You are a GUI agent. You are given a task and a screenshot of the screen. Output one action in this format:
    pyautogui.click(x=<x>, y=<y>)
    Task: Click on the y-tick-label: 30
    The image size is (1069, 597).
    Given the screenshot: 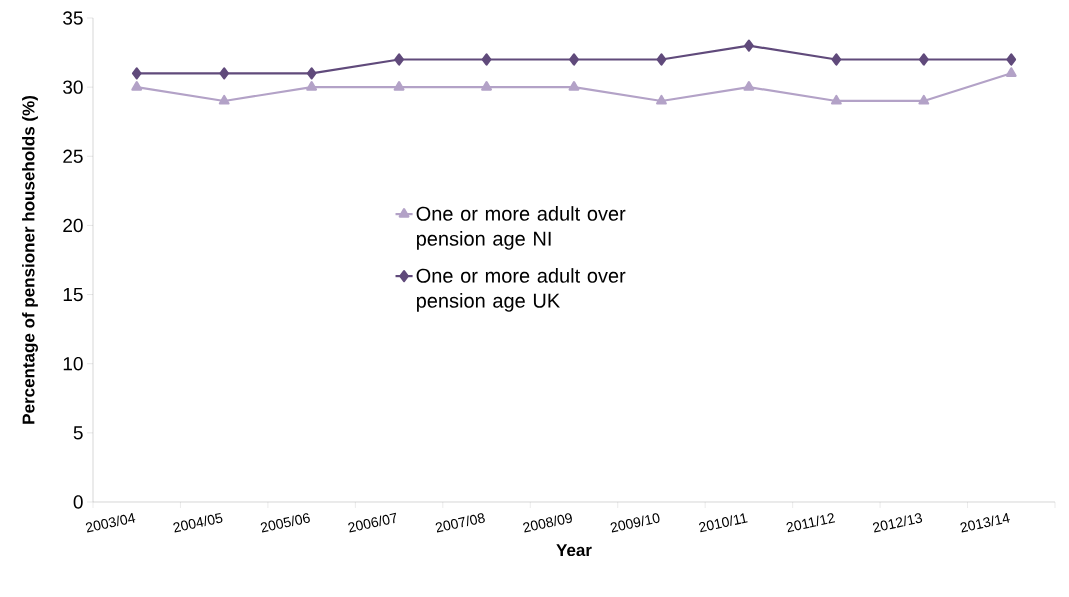 What is the action you would take?
    pyautogui.click(x=73, y=87)
    